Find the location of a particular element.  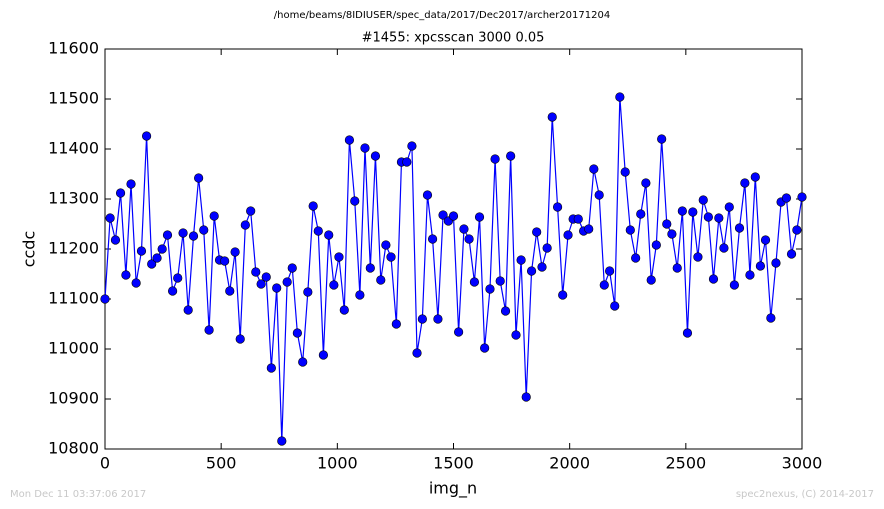

y-tick-label: 11600 is located at coordinates (73, 48).